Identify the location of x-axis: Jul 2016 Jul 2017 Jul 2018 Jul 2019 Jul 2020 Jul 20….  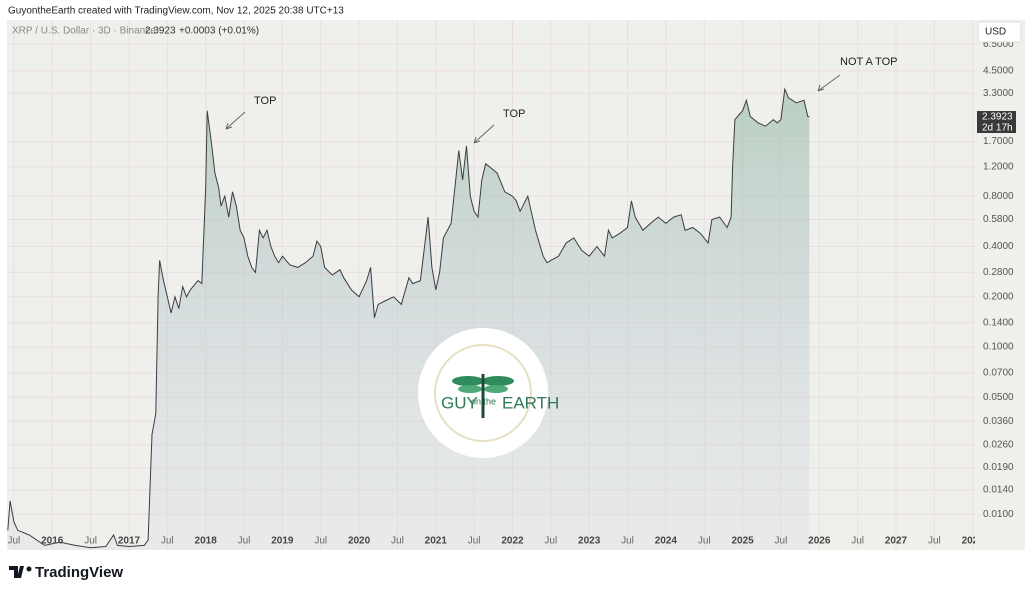
(496, 541).